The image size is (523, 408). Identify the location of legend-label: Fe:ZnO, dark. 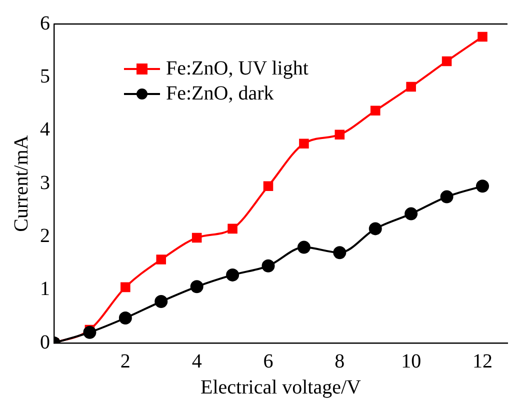
(220, 93).